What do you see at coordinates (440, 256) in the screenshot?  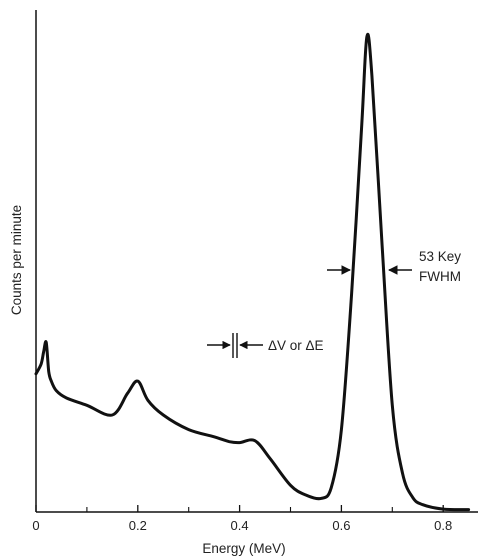 I see `fwhm-value-label: 53 Key` at bounding box center [440, 256].